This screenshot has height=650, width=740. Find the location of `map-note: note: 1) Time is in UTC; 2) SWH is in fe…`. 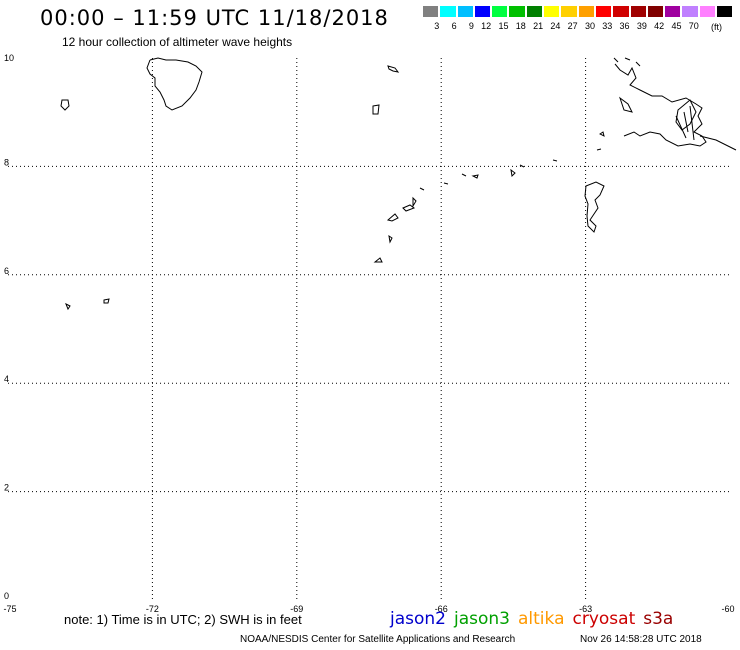

map-note: note: 1) Time is in UTC; 2) SWH is in fe… is located at coordinates (183, 619).